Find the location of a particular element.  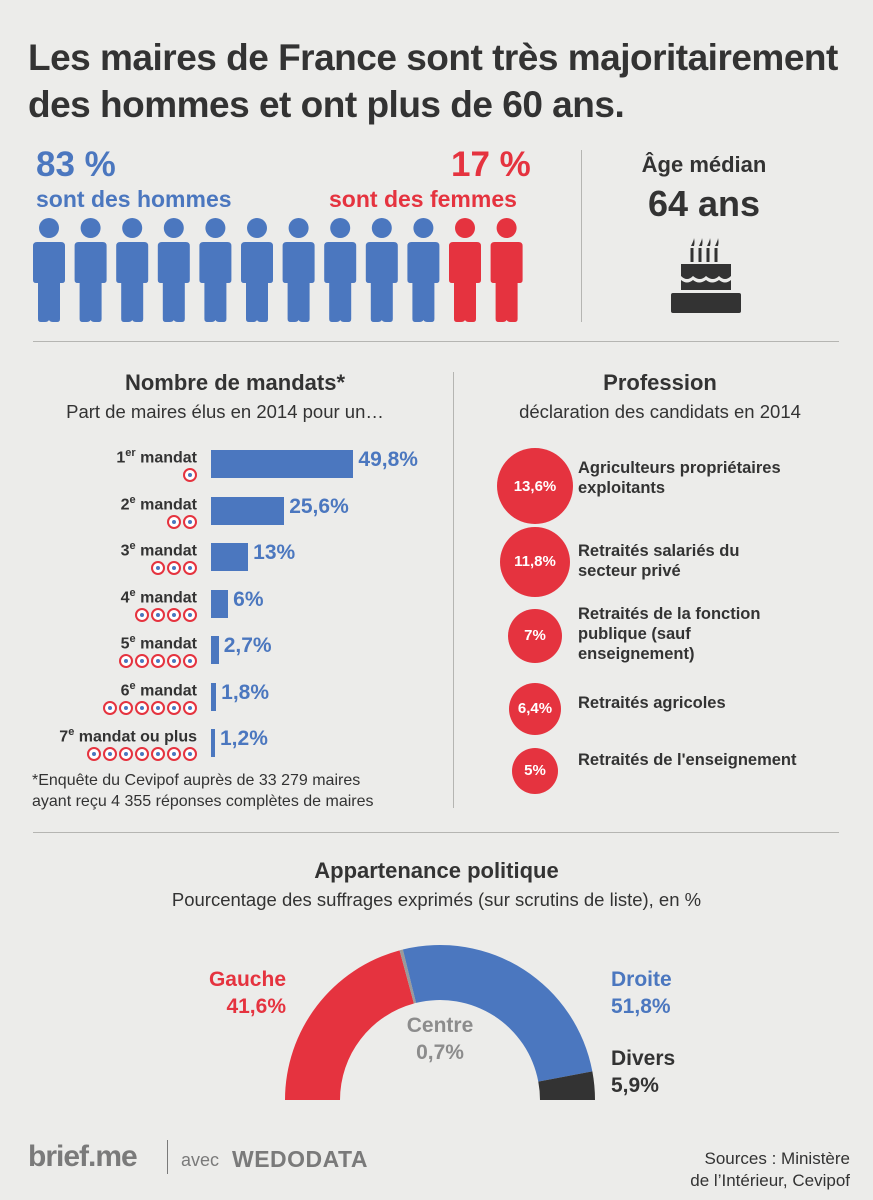

centre-name: Centre is located at coordinates (440, 1025).